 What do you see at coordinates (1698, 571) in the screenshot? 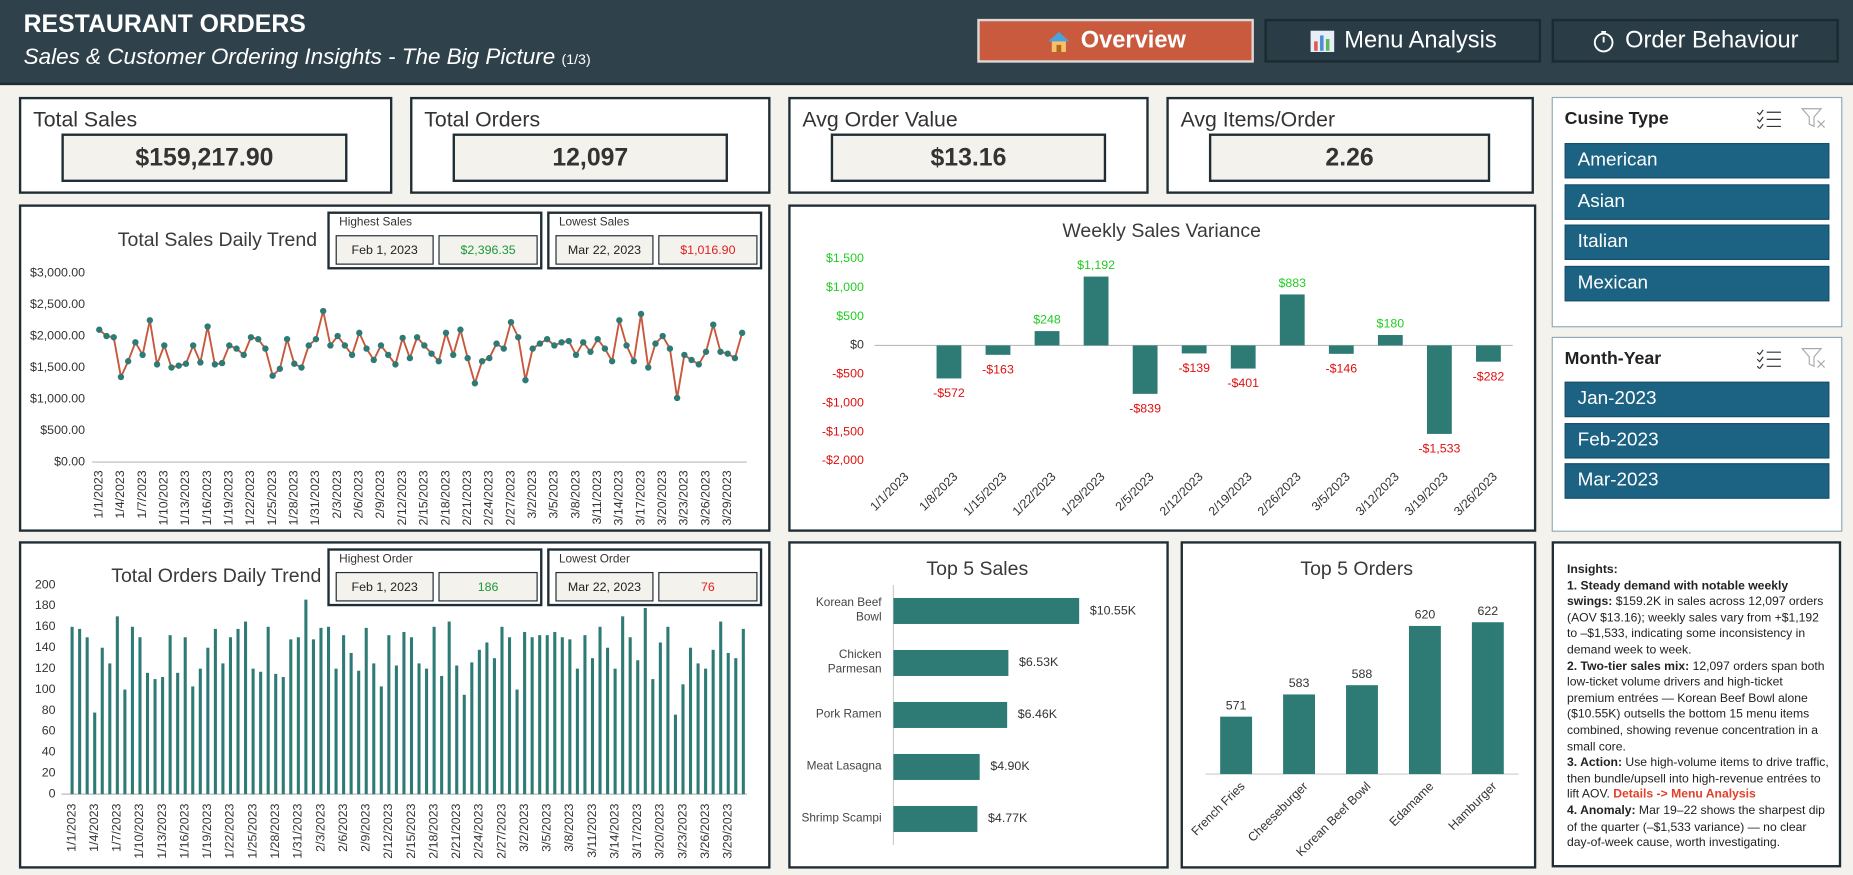
I see `insights-title: Insights:` at bounding box center [1698, 571].